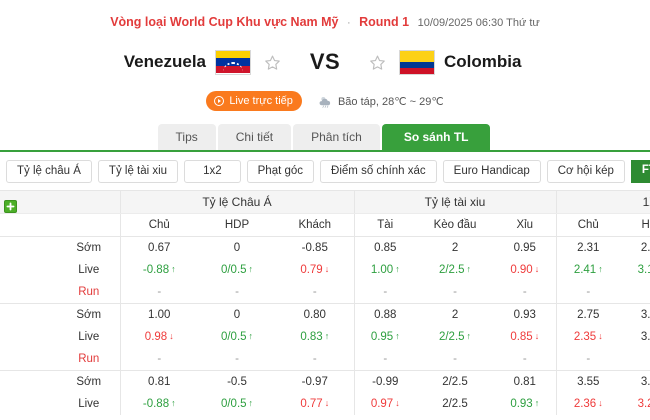 This screenshot has width=650, height=420. I want to click on odds-cell: 0.77 ↓, so click(315, 404).